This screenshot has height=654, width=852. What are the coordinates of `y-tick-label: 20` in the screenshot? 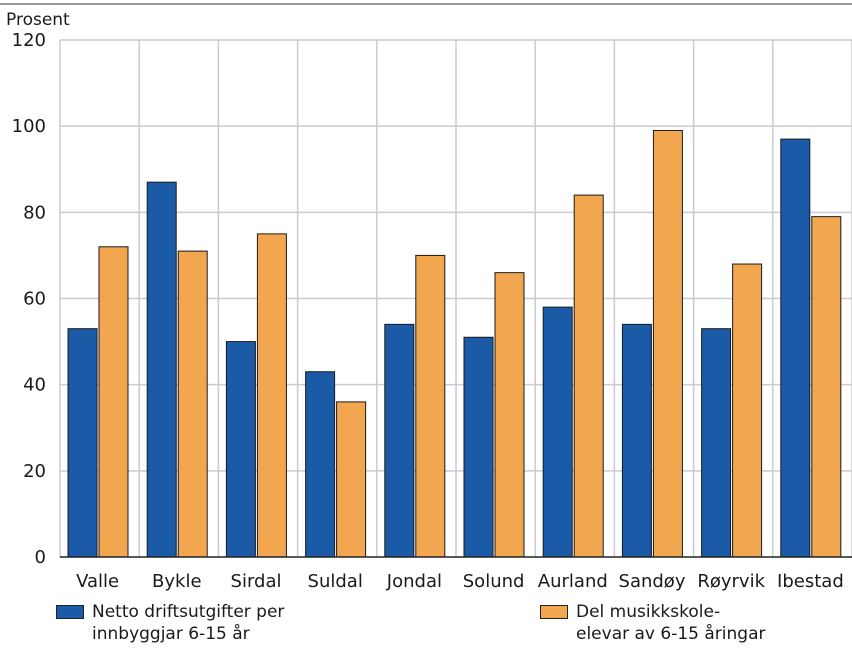 It's located at (34, 471).